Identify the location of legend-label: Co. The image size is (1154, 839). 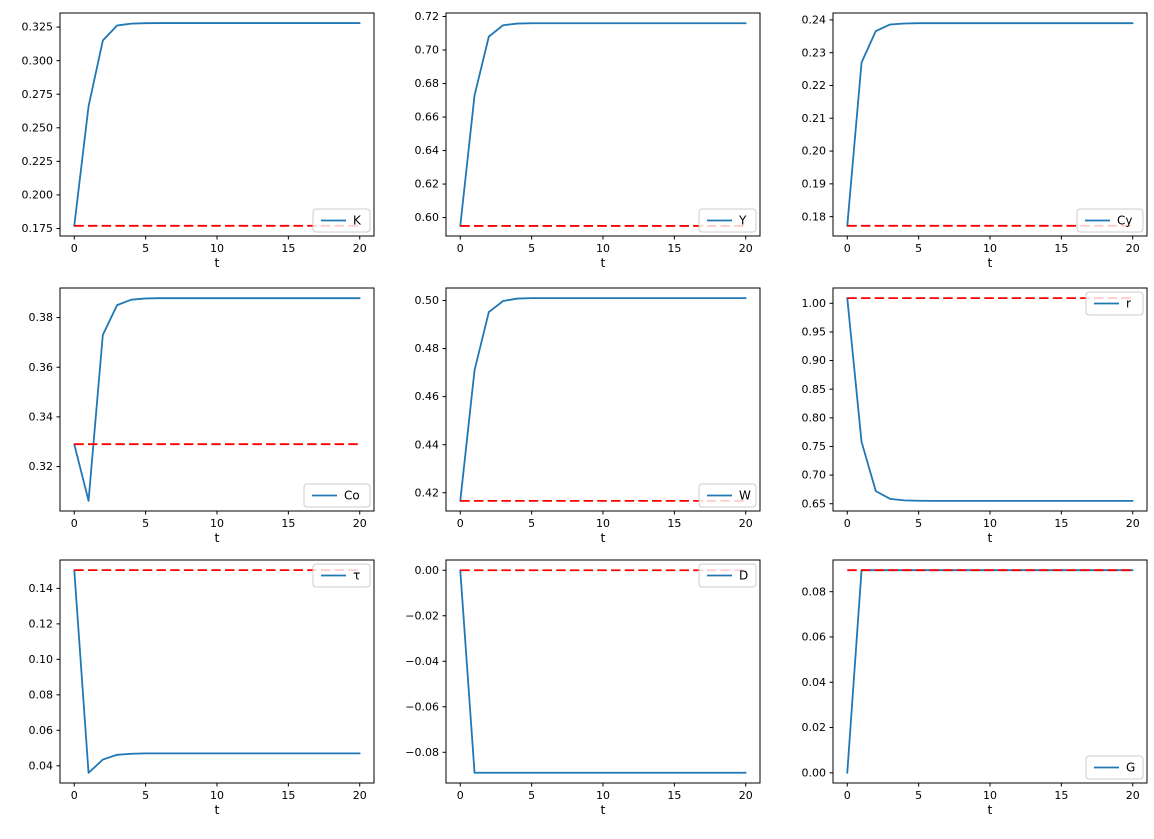
(352, 495).